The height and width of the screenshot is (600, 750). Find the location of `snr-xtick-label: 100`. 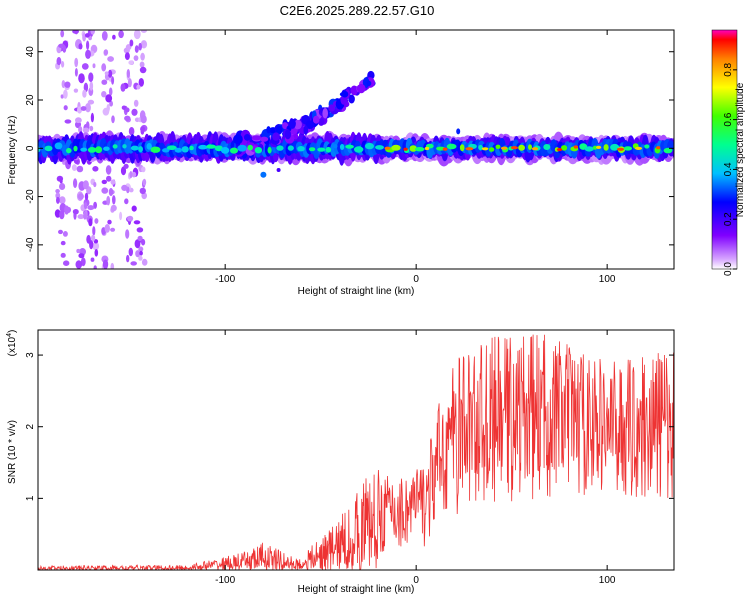

snr-xtick-label: 100 is located at coordinates (607, 580).